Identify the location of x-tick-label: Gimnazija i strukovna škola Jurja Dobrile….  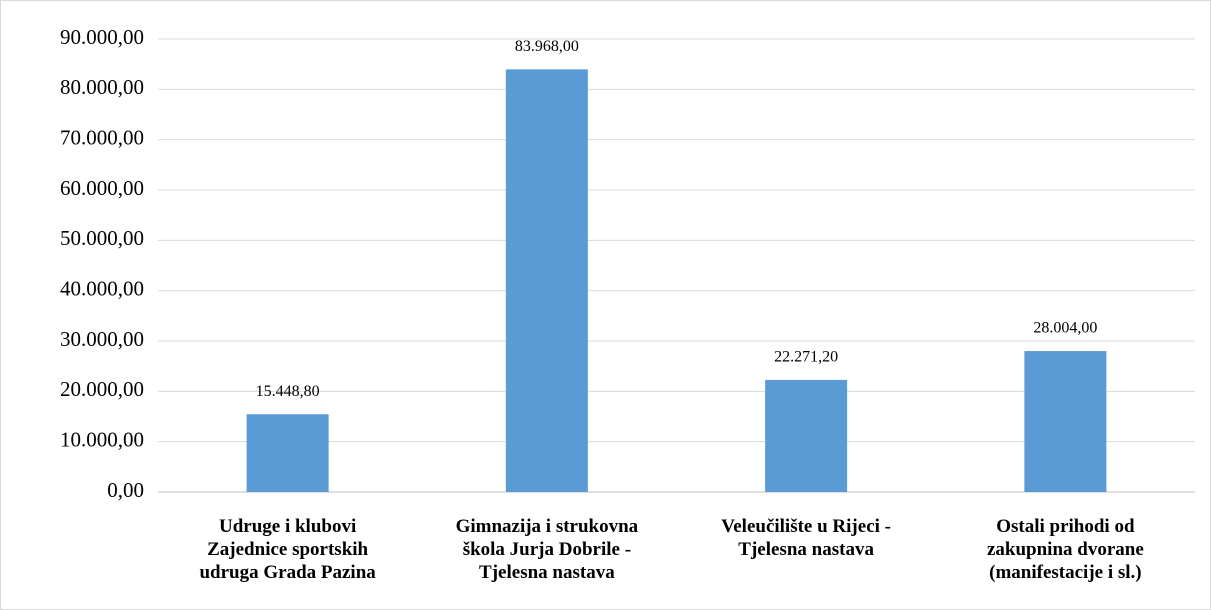
(547, 549).